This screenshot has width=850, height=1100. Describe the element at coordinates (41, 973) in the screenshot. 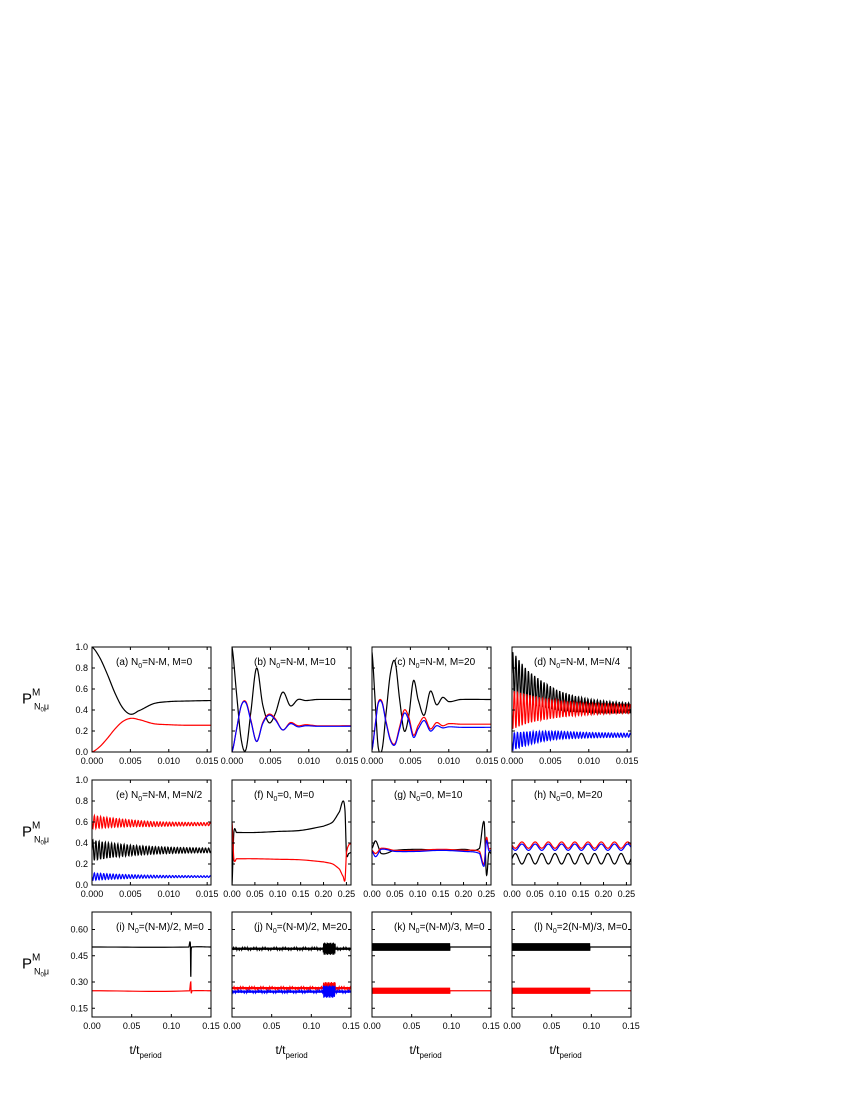

I see `y-axis-label-subscript: N0μ` at that location.